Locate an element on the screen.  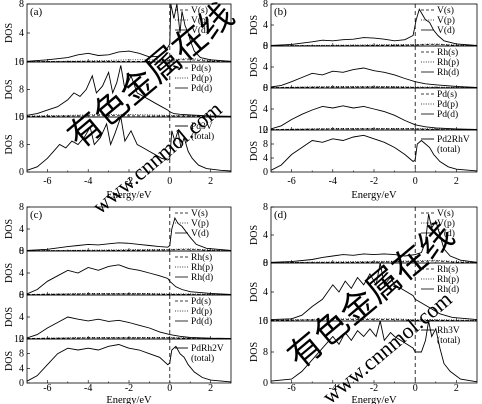
subplot: 0 4 8 DOS Pd(s)Pd(p)Pd(d) is located at coordinates (118, 317).